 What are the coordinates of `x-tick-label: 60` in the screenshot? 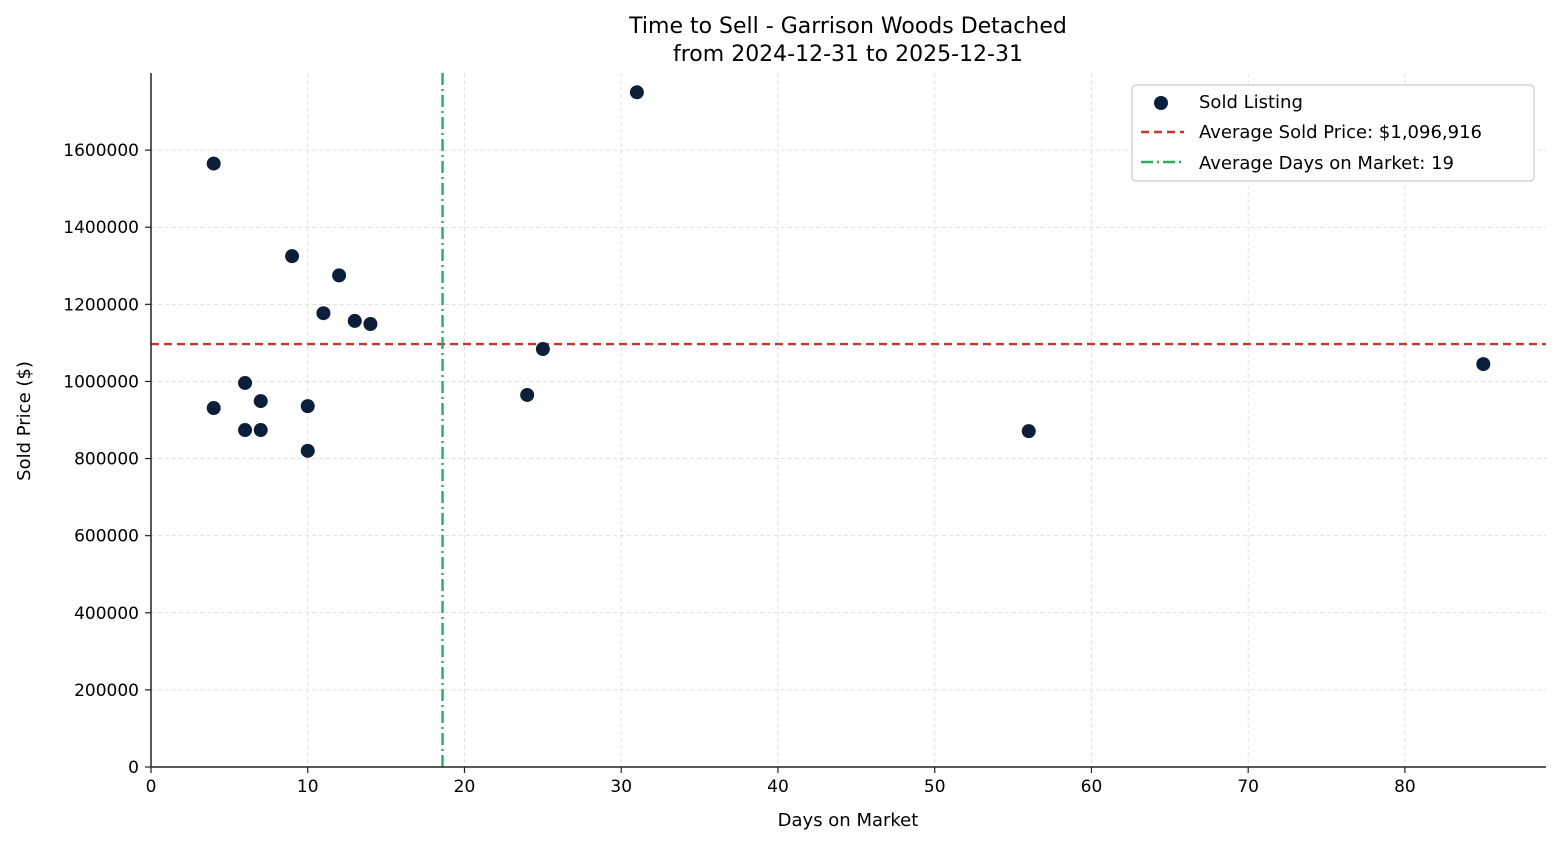 It's located at (1092, 787).